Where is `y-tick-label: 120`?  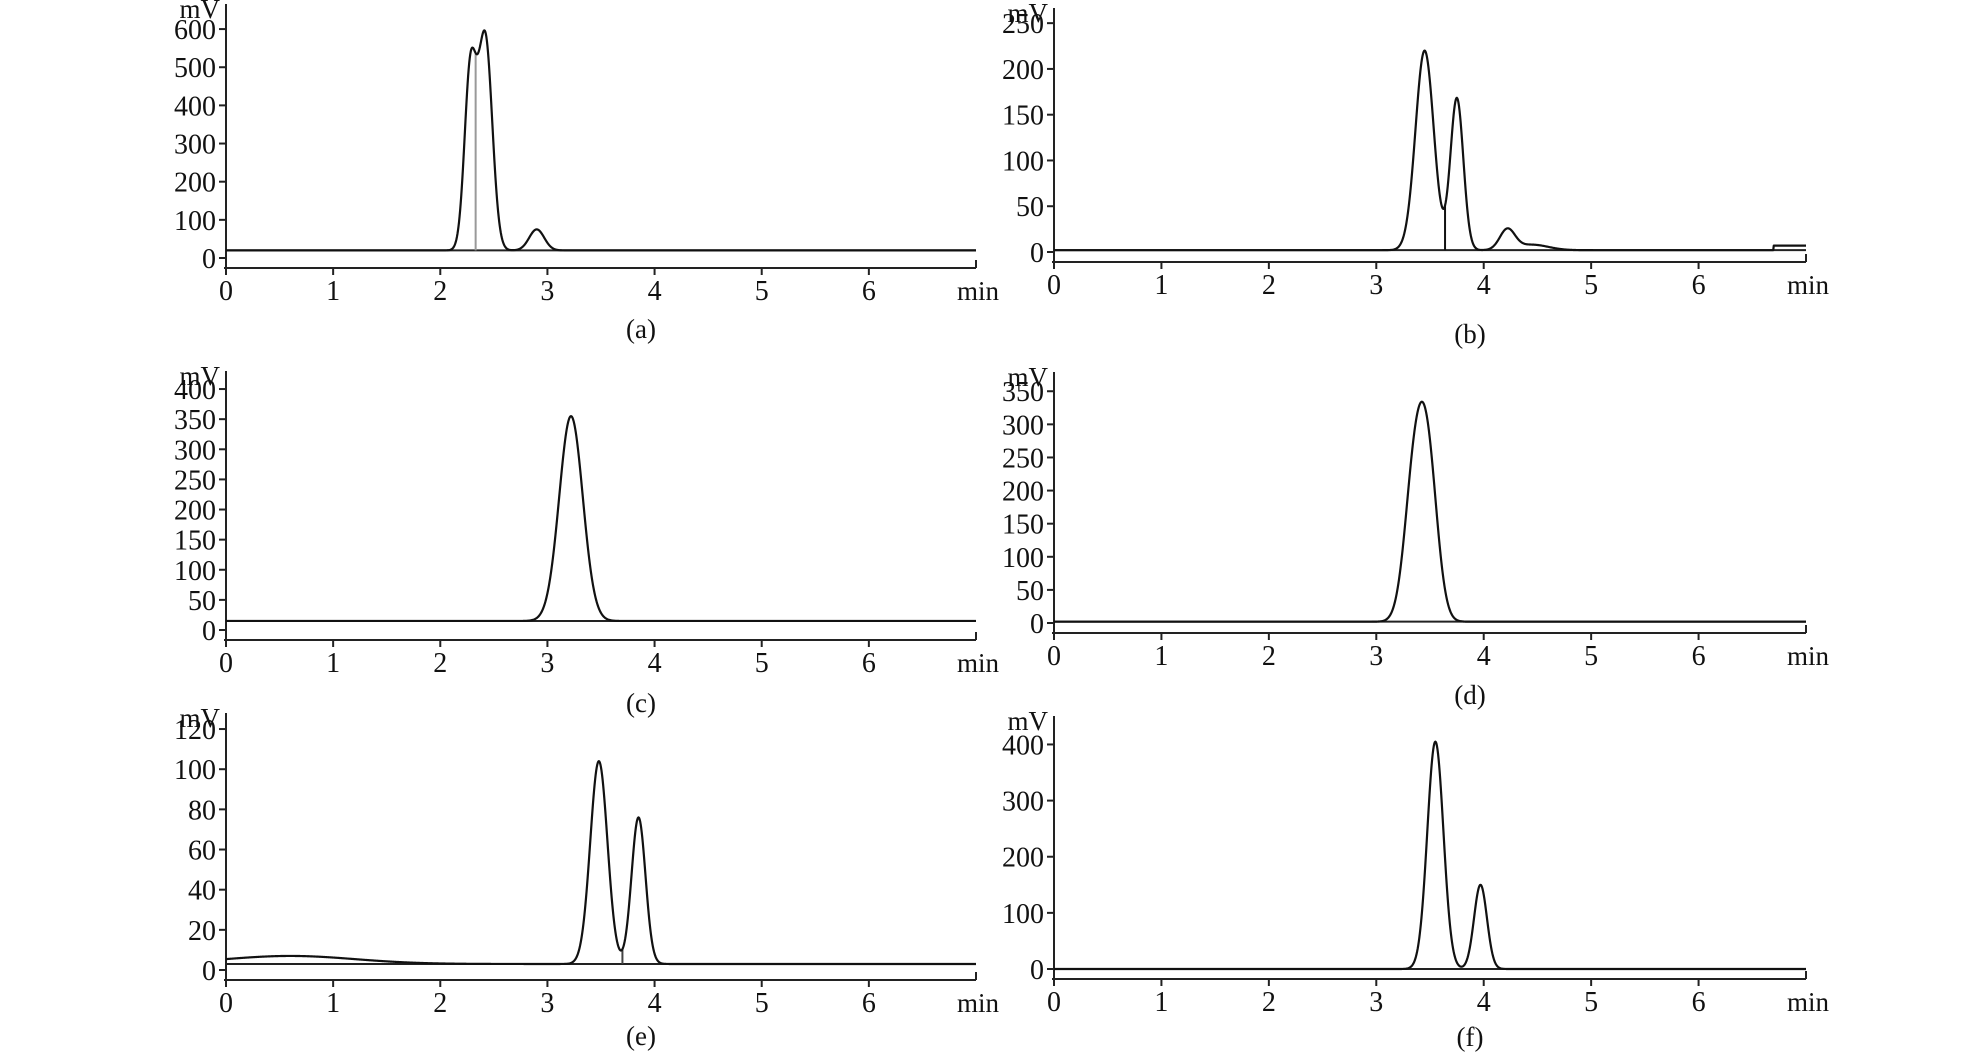
y-tick-label: 120 is located at coordinates (195, 730).